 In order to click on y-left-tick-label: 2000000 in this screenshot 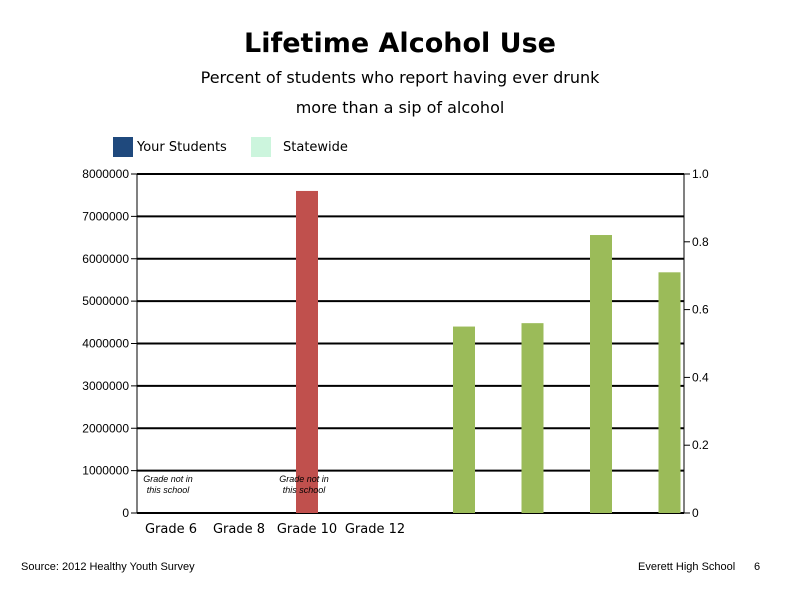, I will do `click(105, 428)`.